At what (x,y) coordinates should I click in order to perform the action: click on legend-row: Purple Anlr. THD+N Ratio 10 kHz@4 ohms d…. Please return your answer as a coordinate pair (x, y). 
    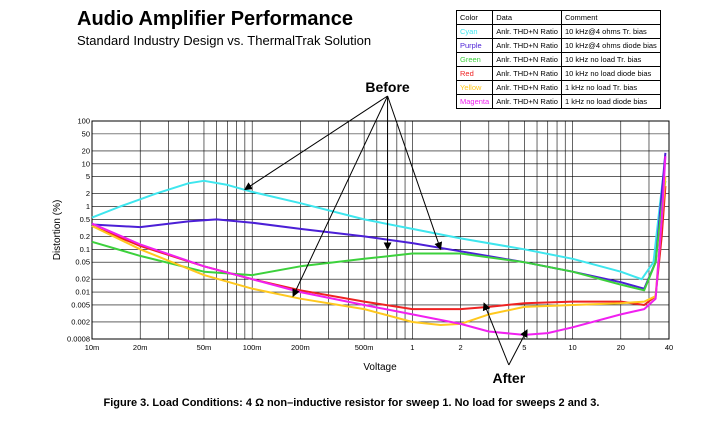
    Looking at the image, I should click on (558, 45).